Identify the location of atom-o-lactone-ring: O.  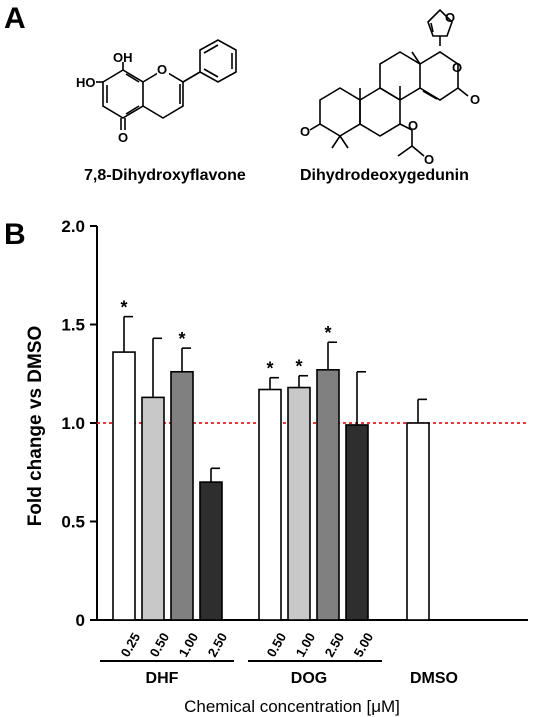
(457, 67).